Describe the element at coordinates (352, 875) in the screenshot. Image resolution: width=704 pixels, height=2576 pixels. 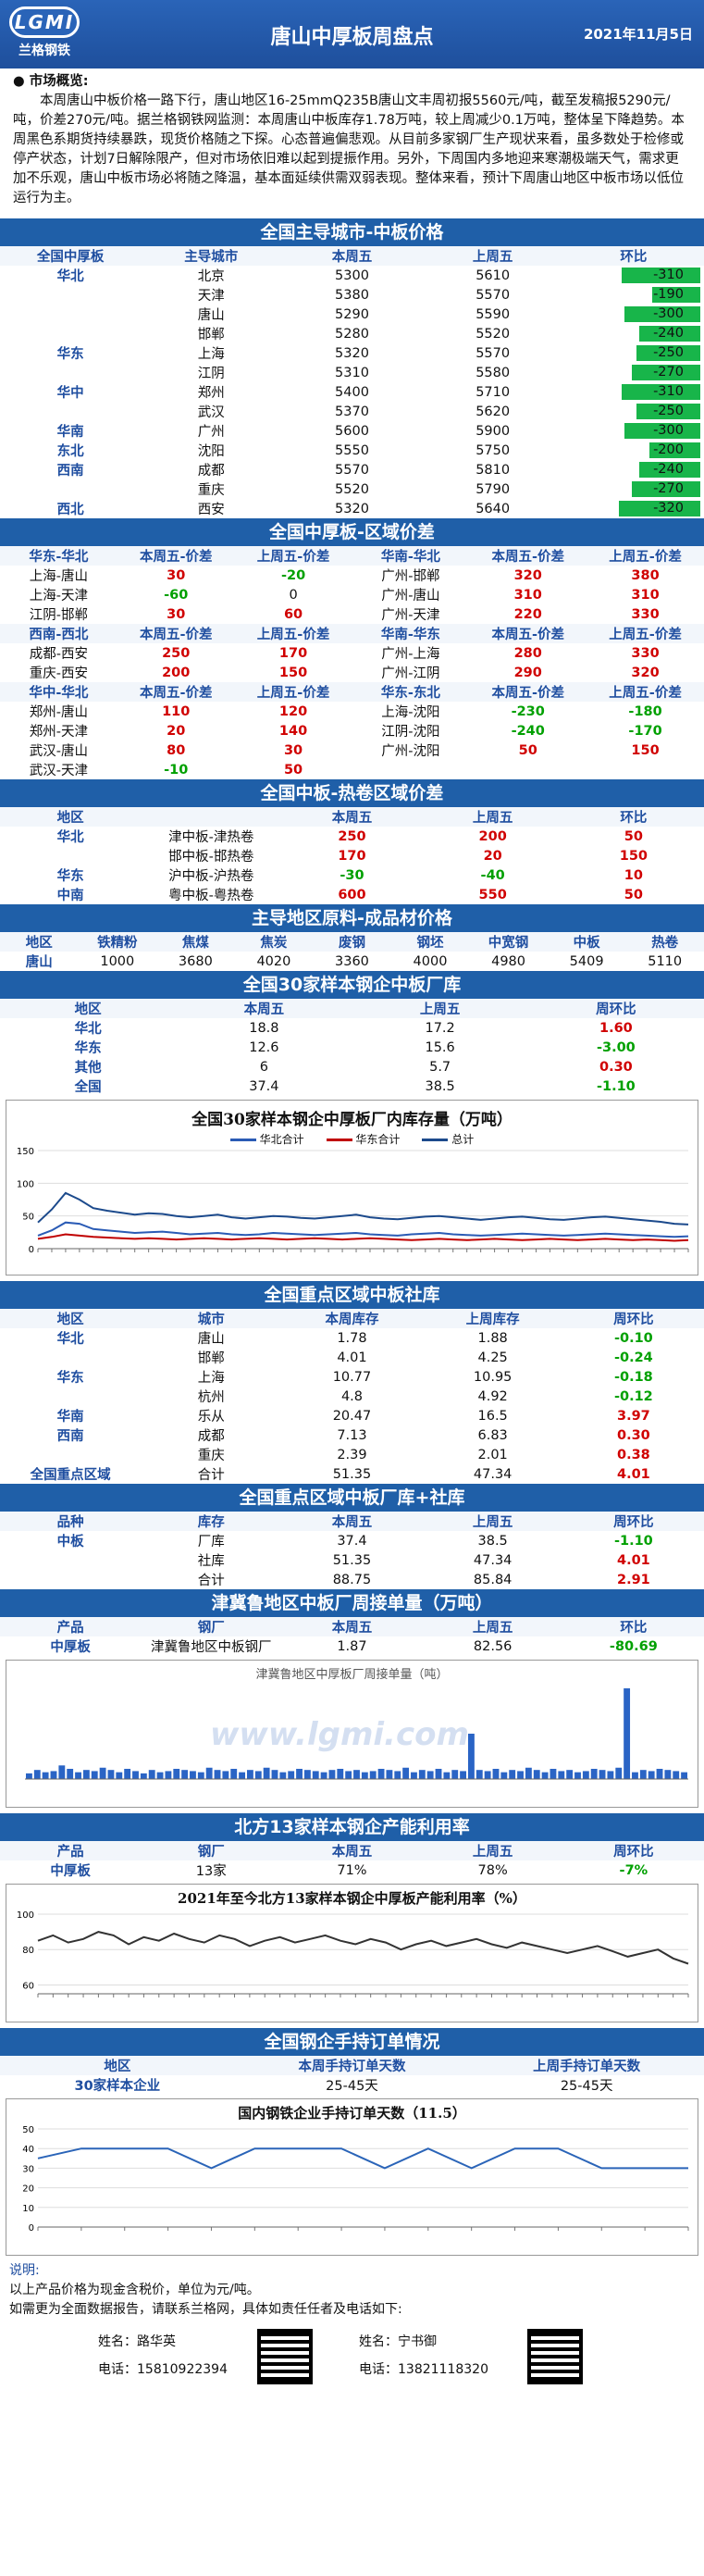
I see `table-cell: -30` at that location.